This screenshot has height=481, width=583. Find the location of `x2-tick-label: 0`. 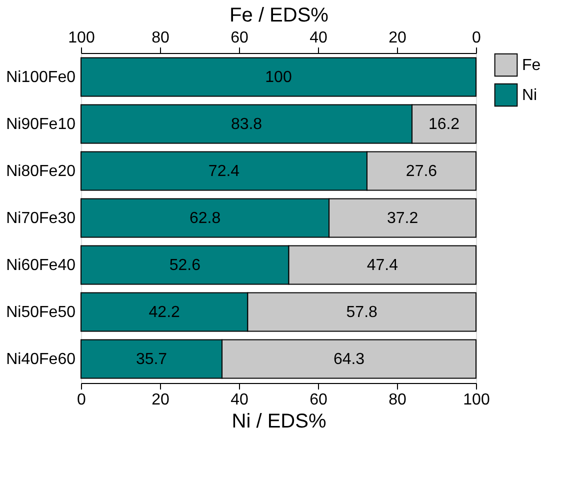

x2-tick-label: 0 is located at coordinates (477, 38).